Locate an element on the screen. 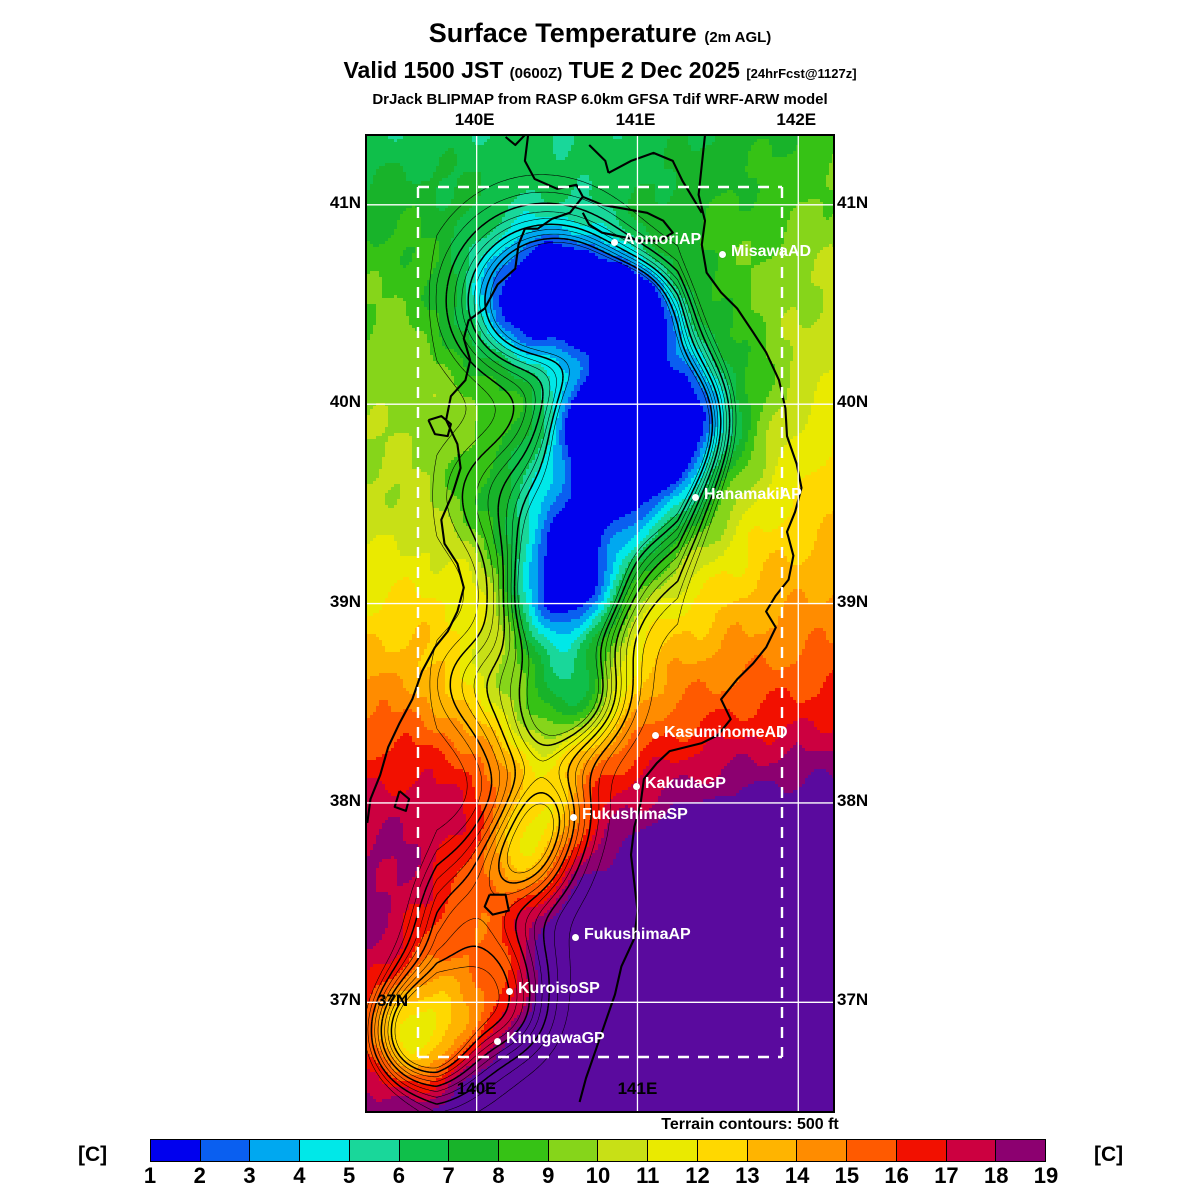 Image resolution: width=1200 pixels, height=1200 pixels. station-label: KasuminomeAD is located at coordinates (726, 733).